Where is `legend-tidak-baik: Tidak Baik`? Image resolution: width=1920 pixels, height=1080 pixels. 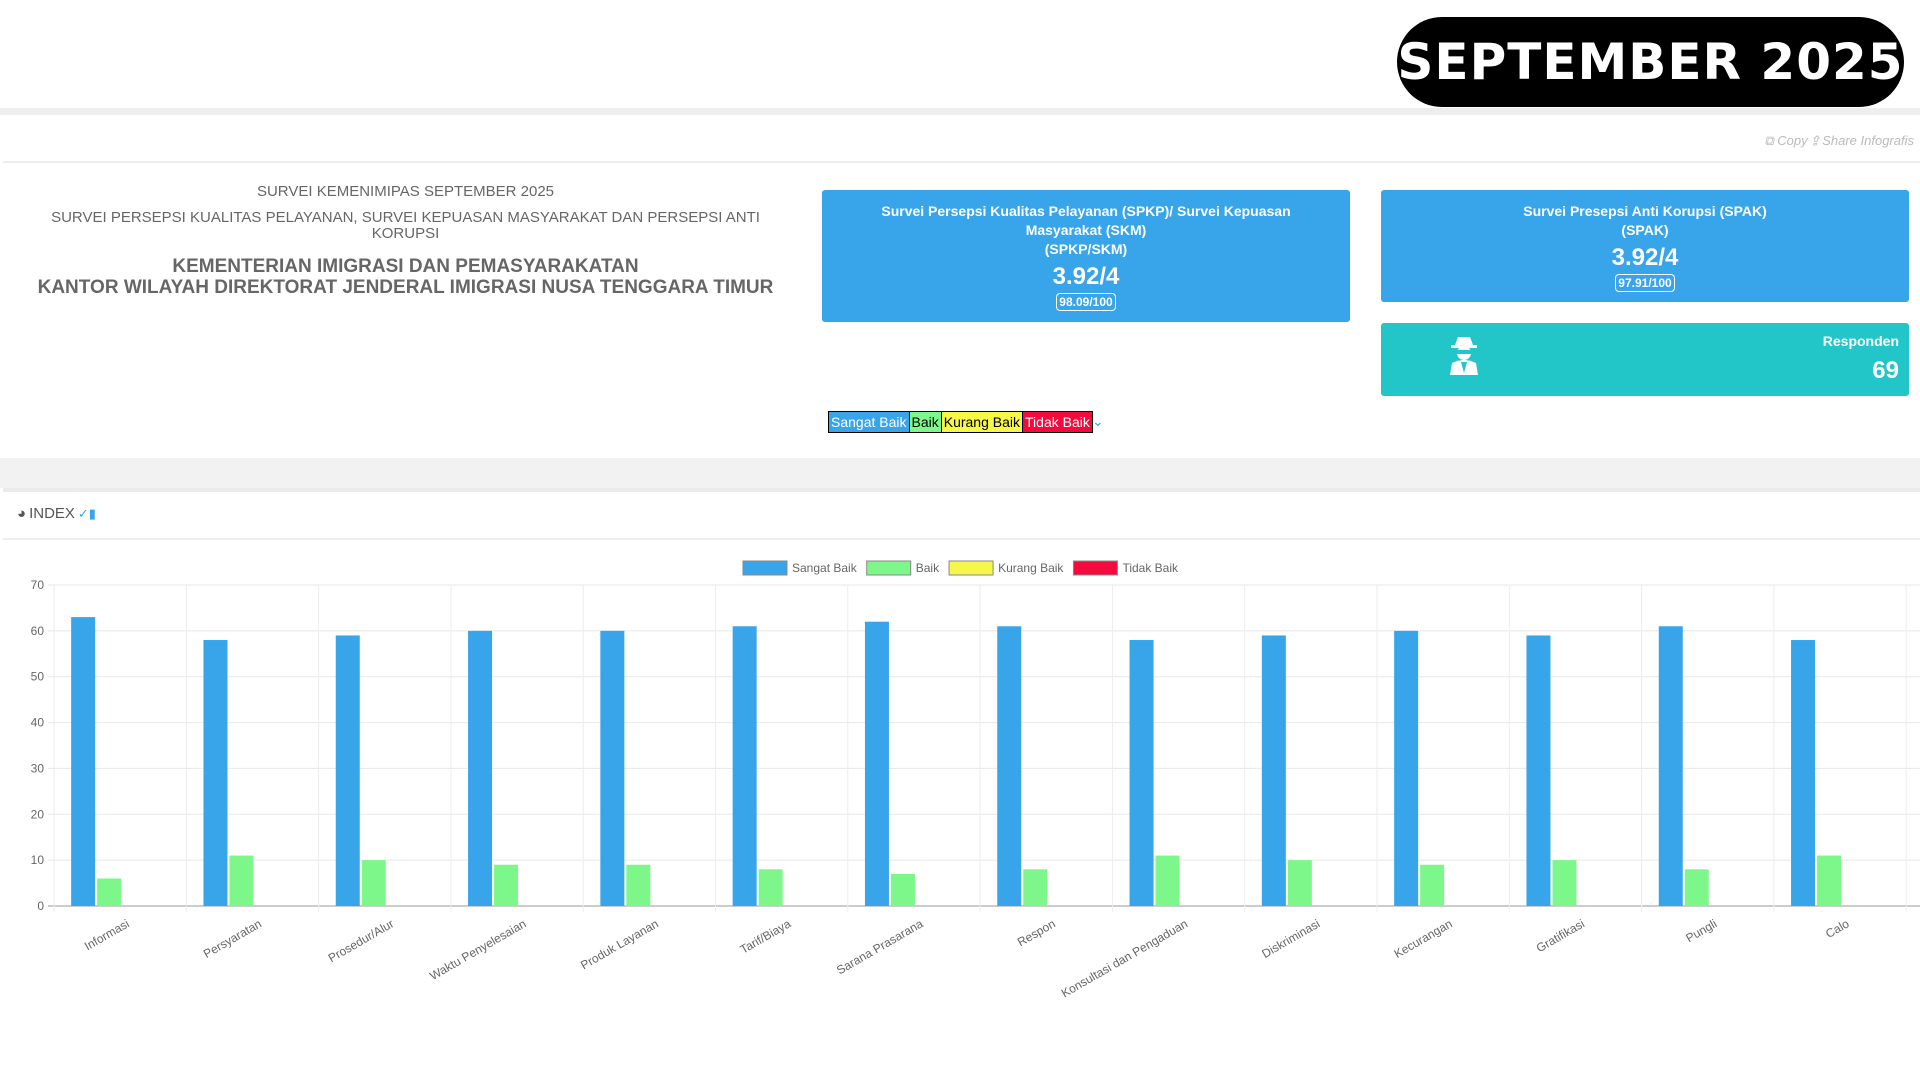 legend-tidak-baik: Tidak Baik is located at coordinates (1057, 422).